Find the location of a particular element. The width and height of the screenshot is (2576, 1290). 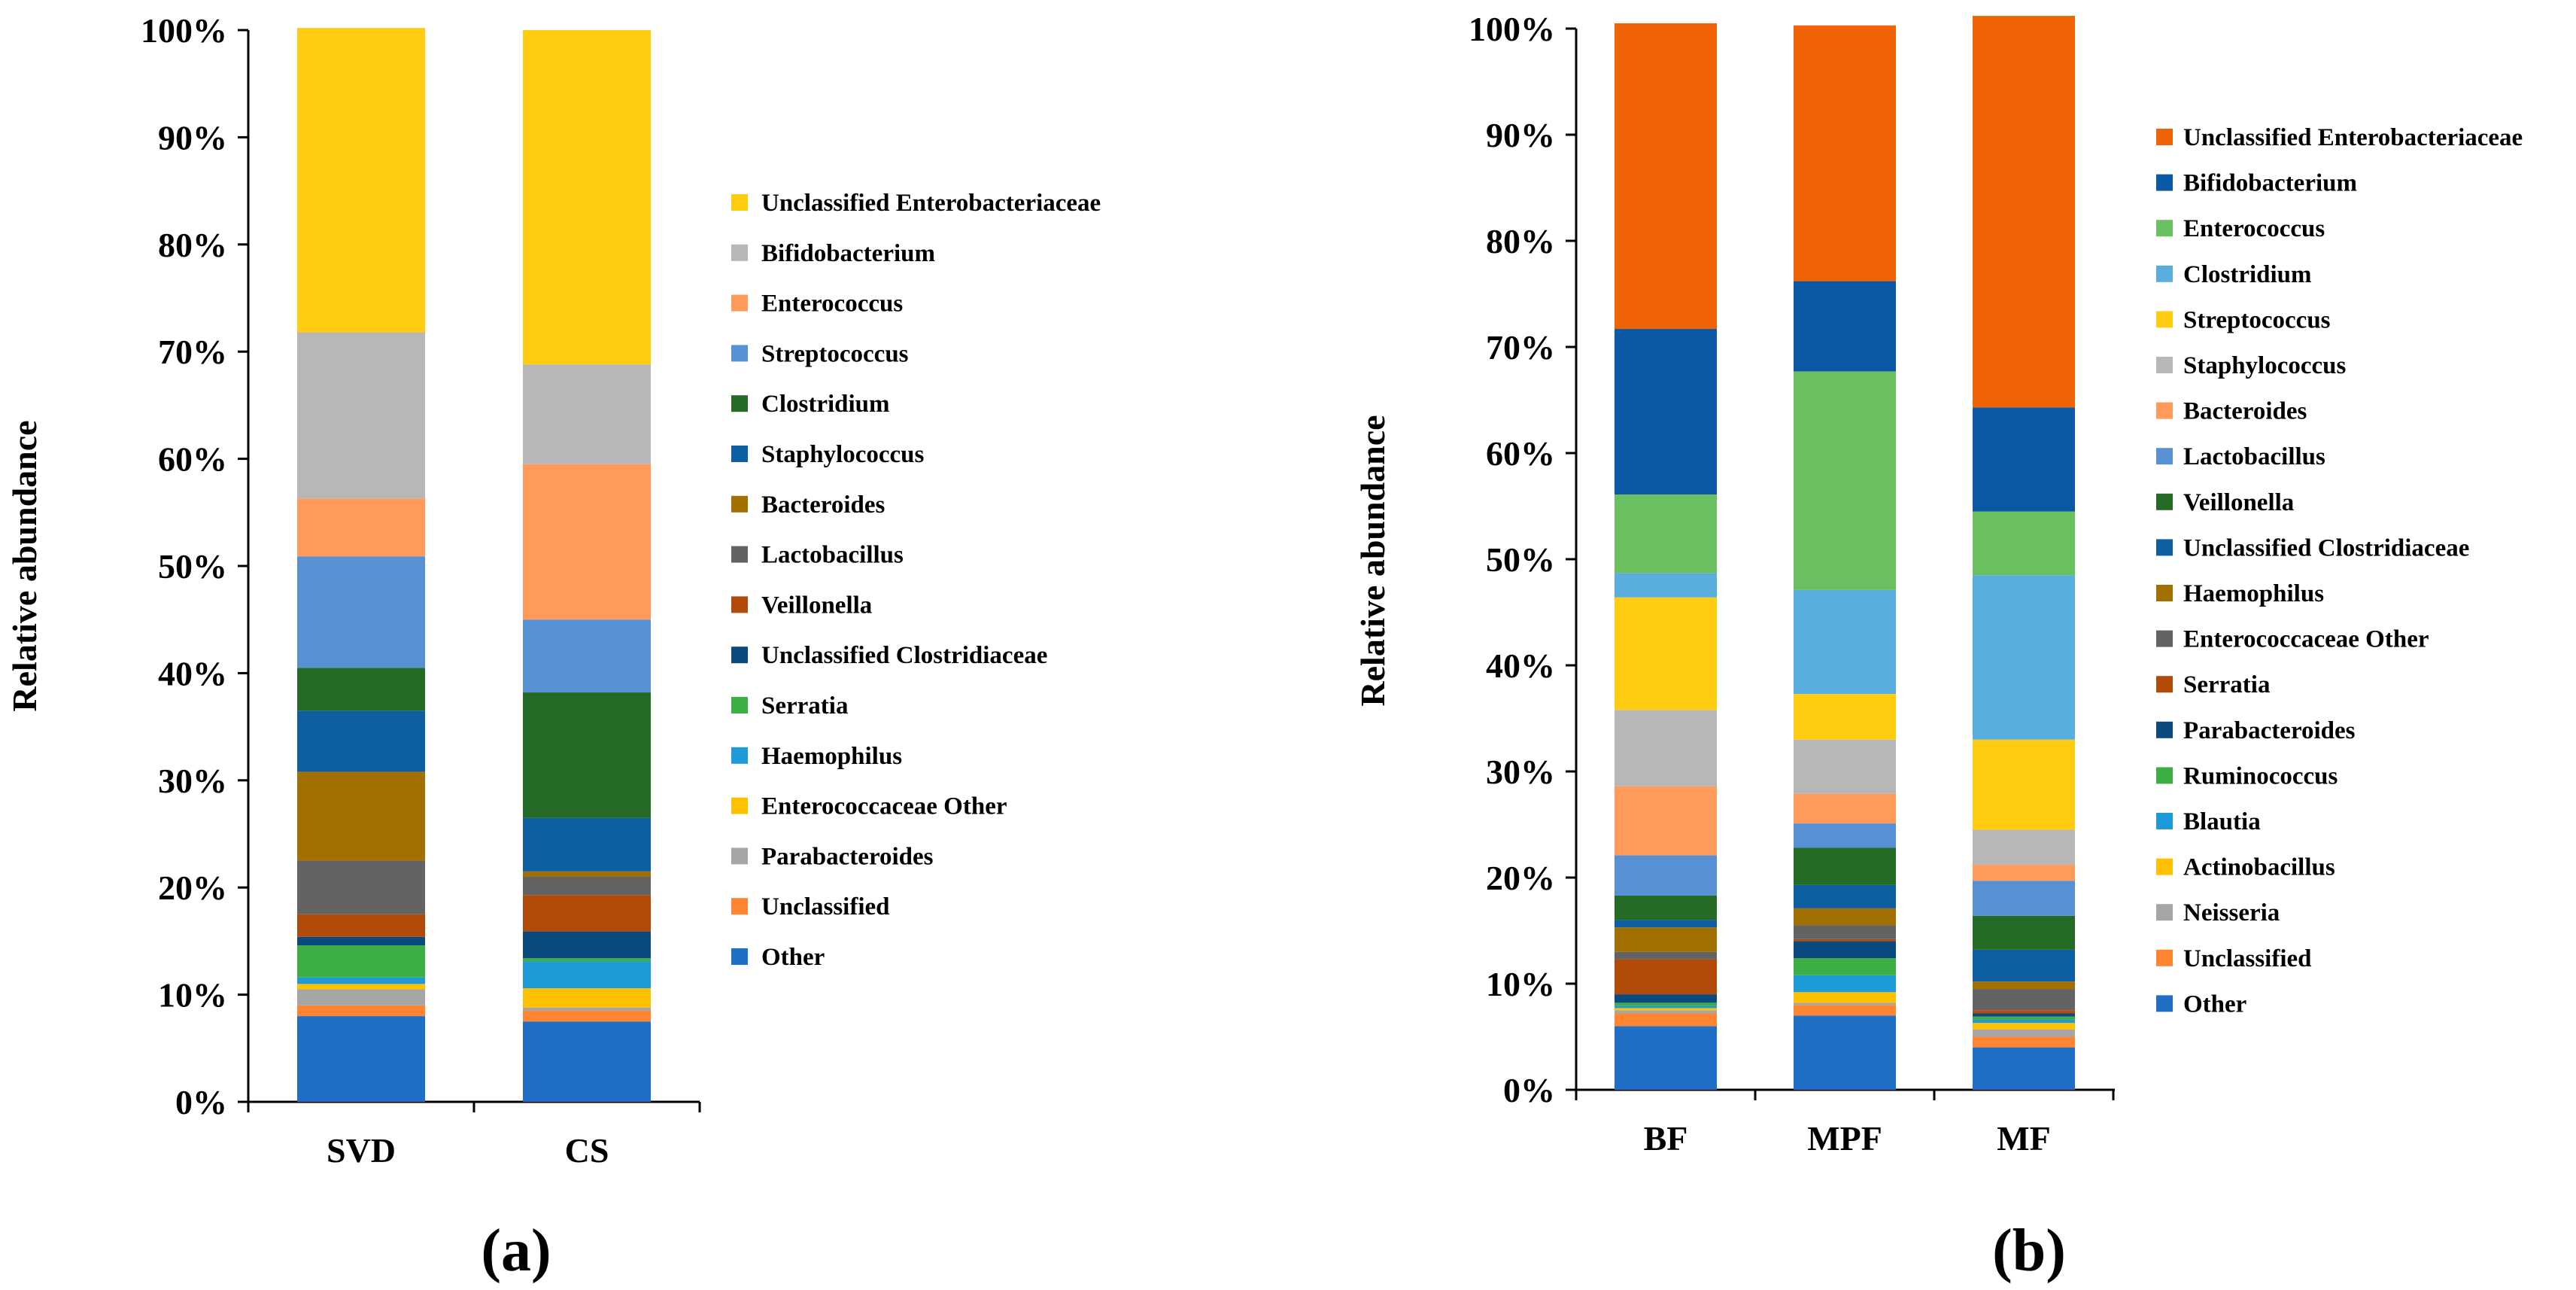

bar-segment-svd-bifidobacterium is located at coordinates (361, 415).